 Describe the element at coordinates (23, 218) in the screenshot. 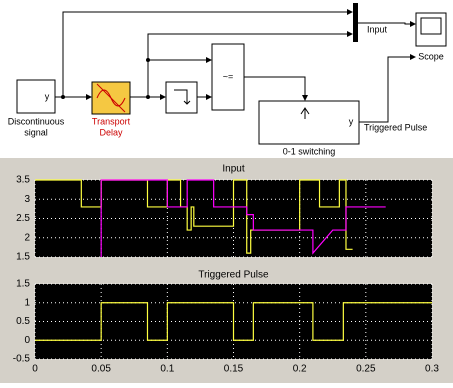

I see `y-tick-label: 2.5` at that location.